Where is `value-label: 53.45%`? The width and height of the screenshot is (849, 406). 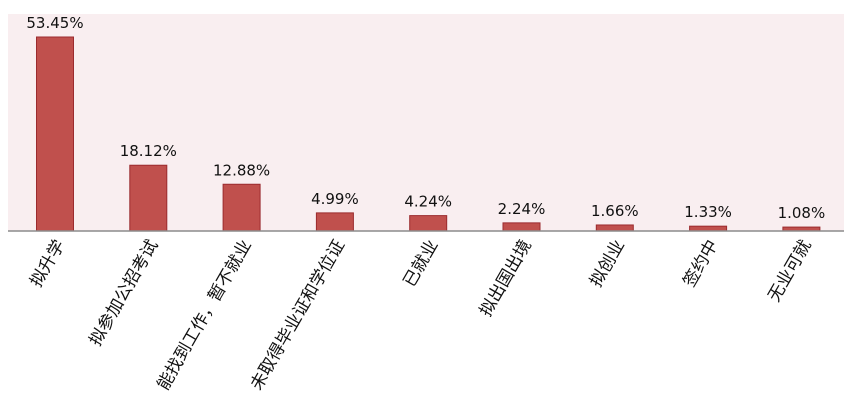
value-label: 53.45% is located at coordinates (54, 23).